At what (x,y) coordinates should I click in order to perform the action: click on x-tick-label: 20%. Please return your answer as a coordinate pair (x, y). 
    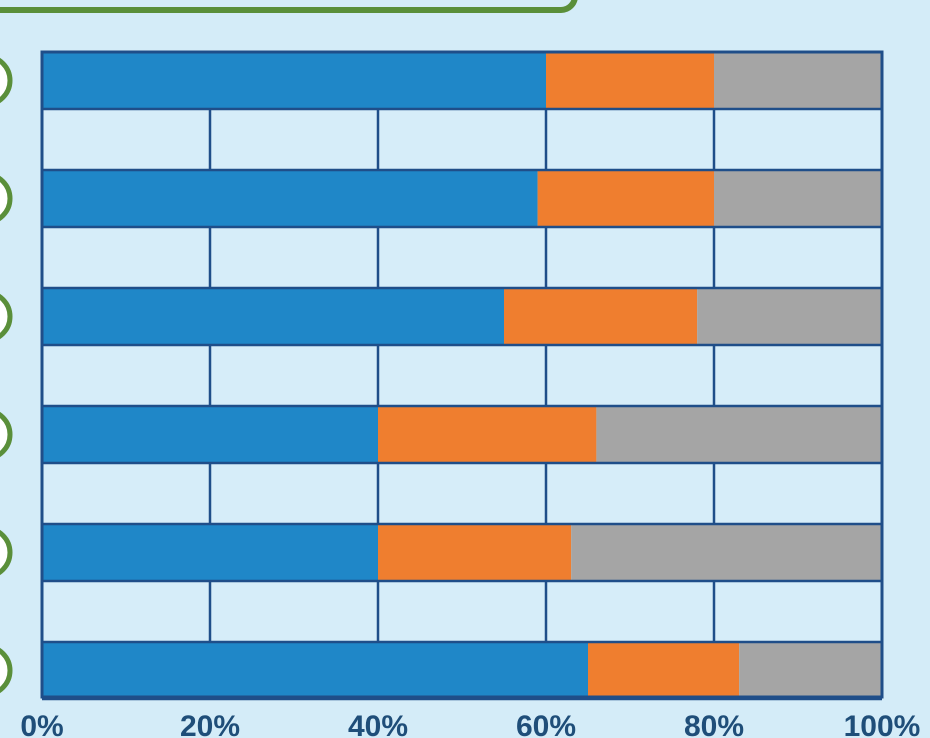
    Looking at the image, I should click on (210, 724).